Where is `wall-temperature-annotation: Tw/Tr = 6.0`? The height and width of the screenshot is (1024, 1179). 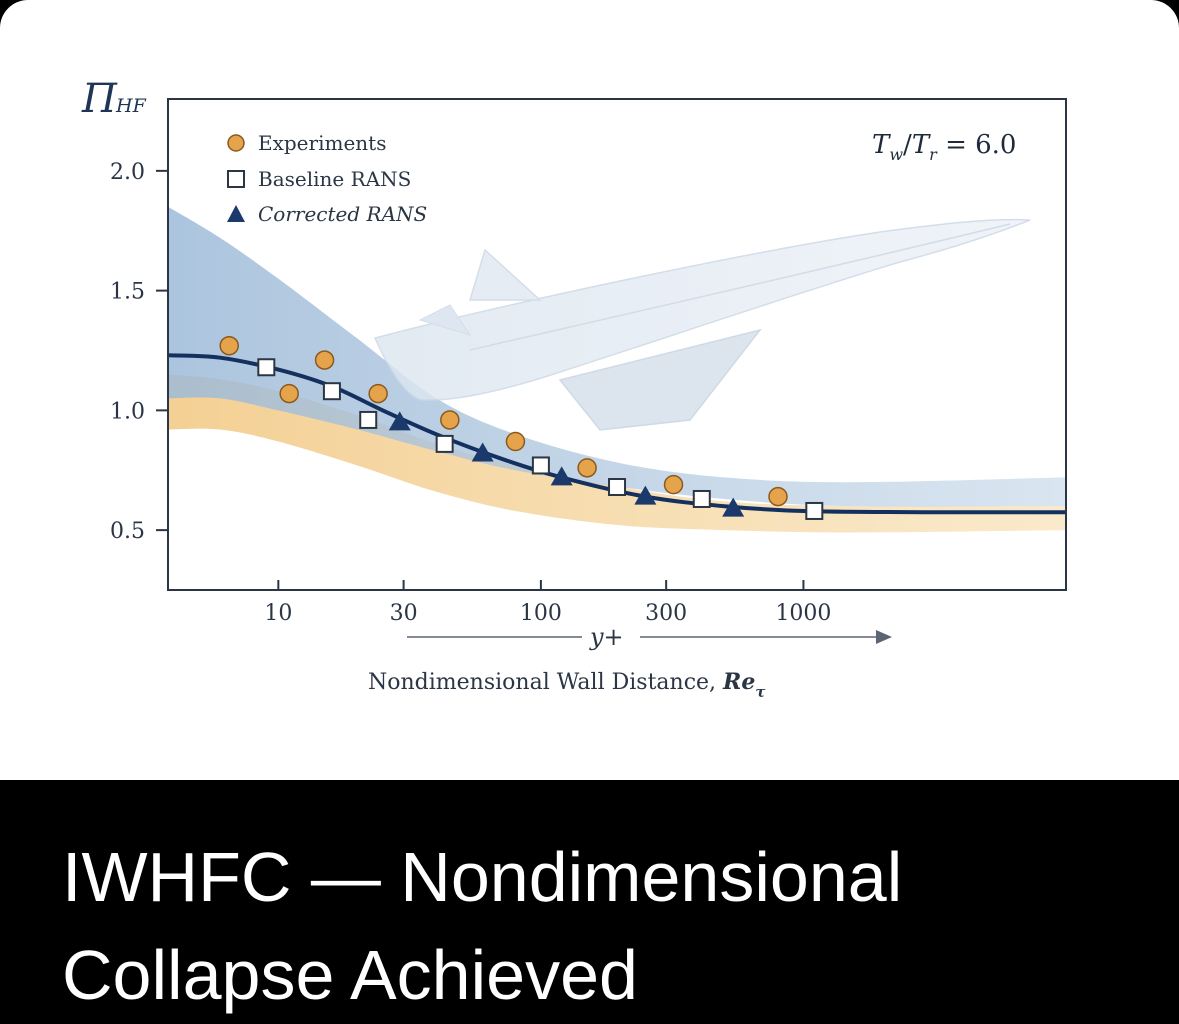
wall-temperature-annotation: Tw/Tr = 6.0 is located at coordinates (944, 147).